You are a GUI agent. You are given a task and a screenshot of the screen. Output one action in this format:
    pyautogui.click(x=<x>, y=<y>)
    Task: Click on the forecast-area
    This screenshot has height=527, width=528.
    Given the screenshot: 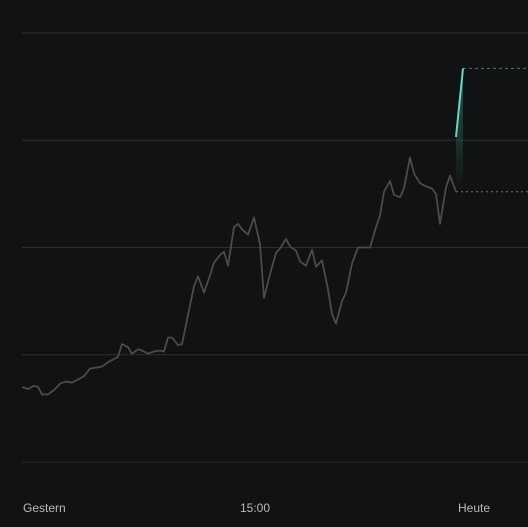 What is the action you would take?
    pyautogui.click(x=459, y=130)
    